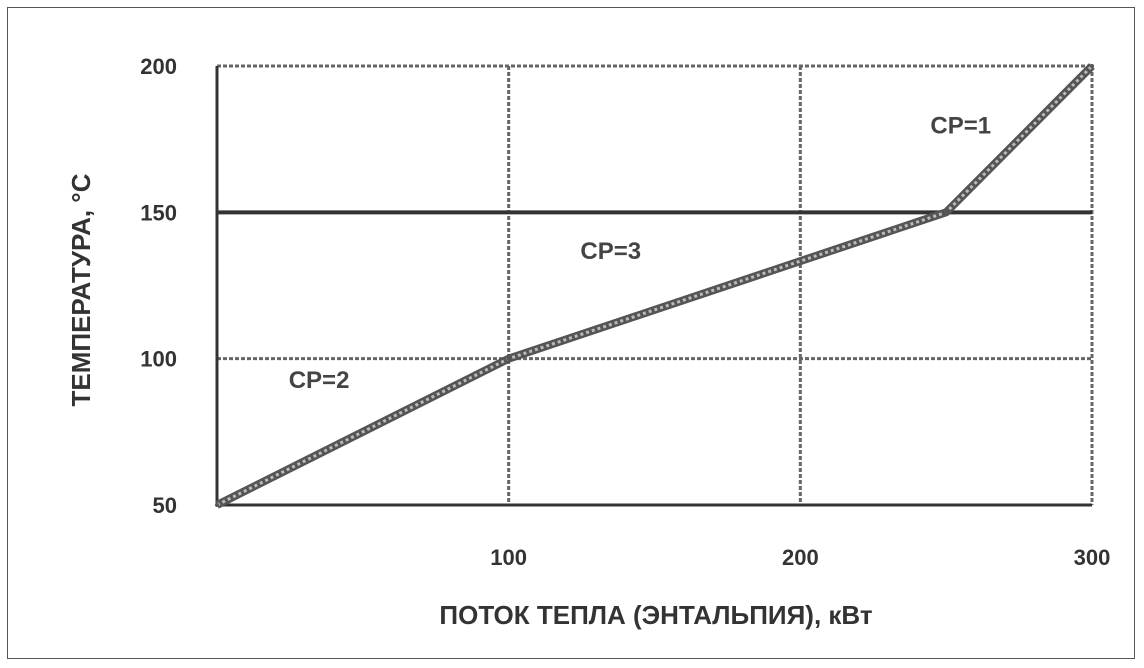 This screenshot has height=668, width=1144. I want to click on annotation-0: CP=2, so click(319, 380).